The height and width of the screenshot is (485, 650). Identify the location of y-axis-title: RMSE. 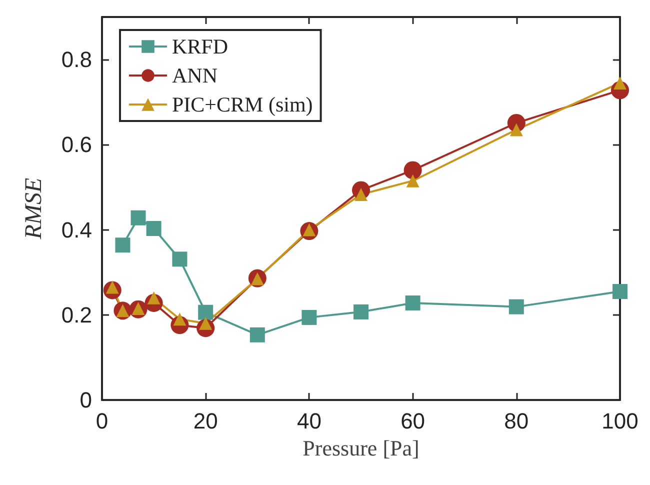
(34, 209).